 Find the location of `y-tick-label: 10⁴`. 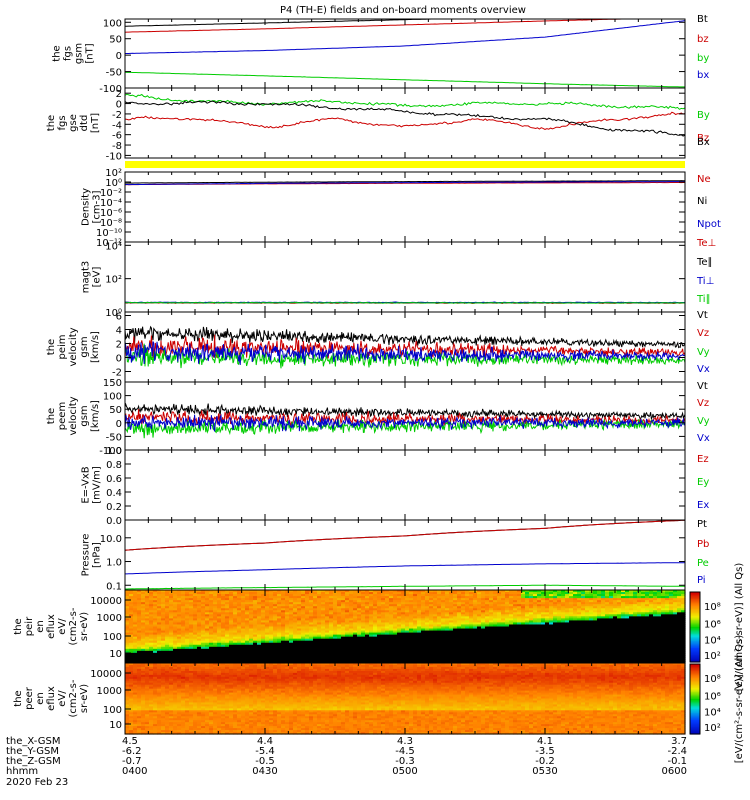

y-tick-label: 10⁴ is located at coordinates (113, 246).